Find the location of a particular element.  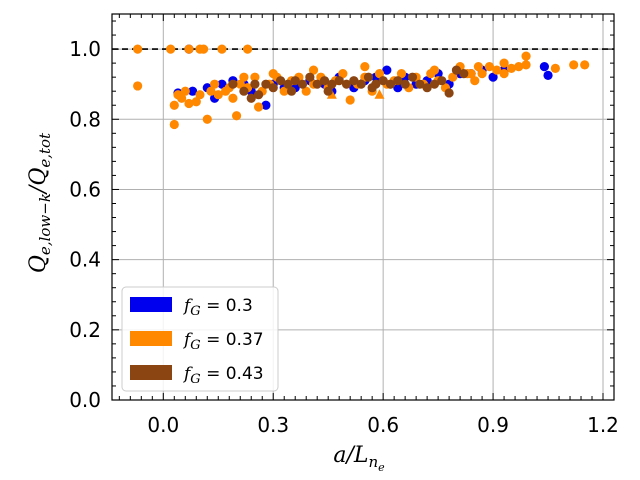

y-tick-label: 0.6 is located at coordinates (85, 189).